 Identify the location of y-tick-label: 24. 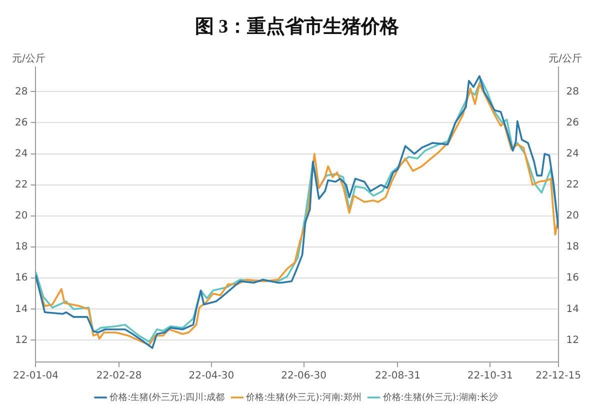
(21, 154).